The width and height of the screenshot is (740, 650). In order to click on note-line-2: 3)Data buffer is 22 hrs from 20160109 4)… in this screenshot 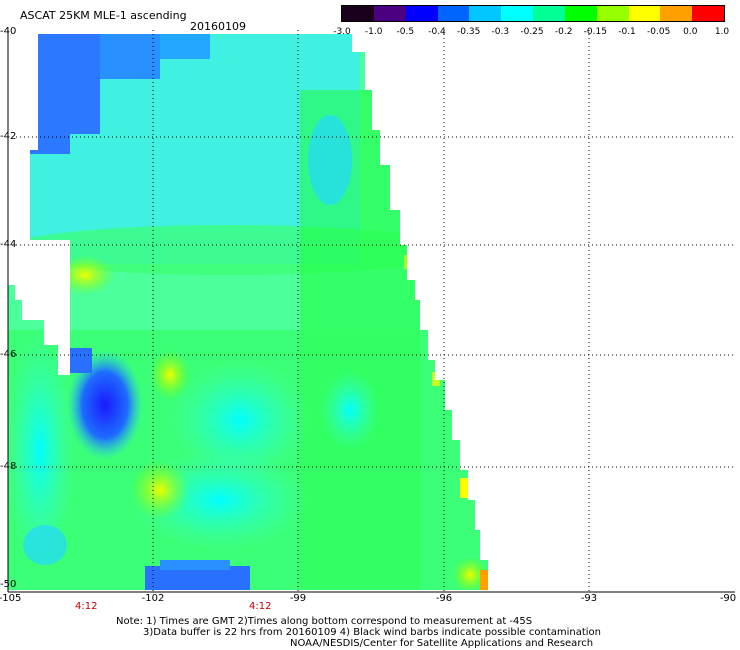, I will do `click(372, 632)`.